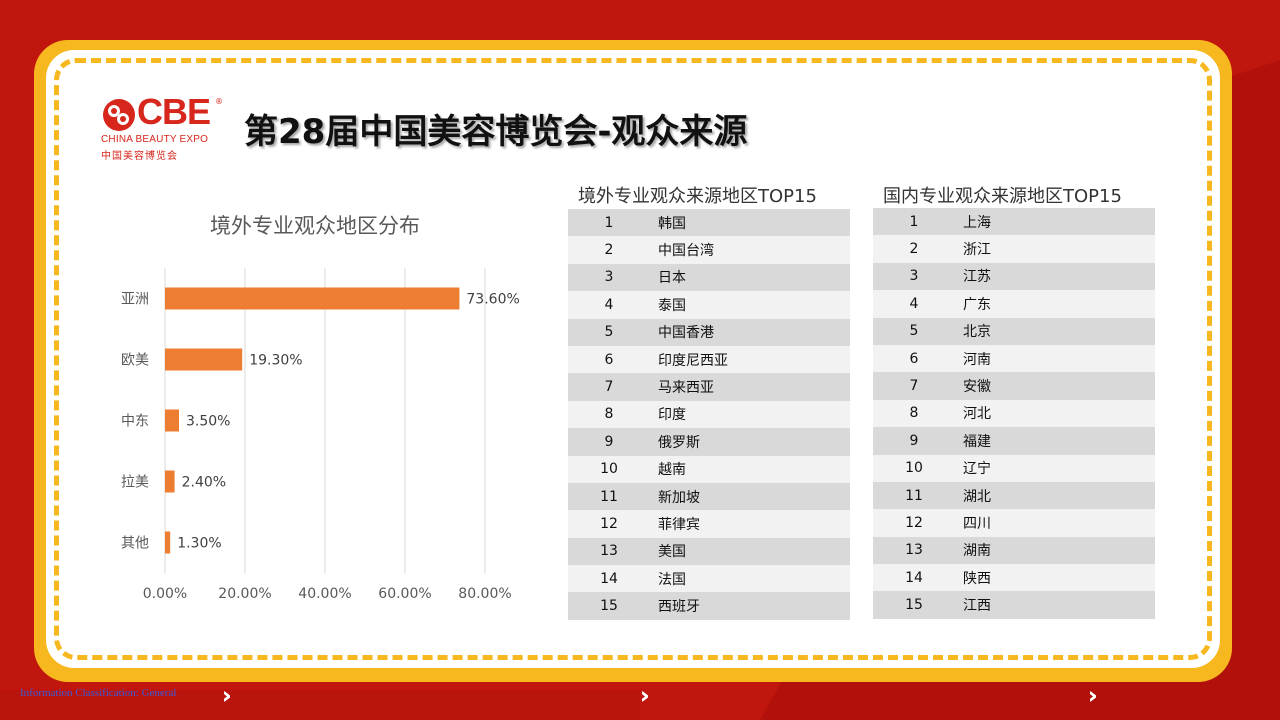  I want to click on region-name-cell: 新加坡, so click(679, 497).